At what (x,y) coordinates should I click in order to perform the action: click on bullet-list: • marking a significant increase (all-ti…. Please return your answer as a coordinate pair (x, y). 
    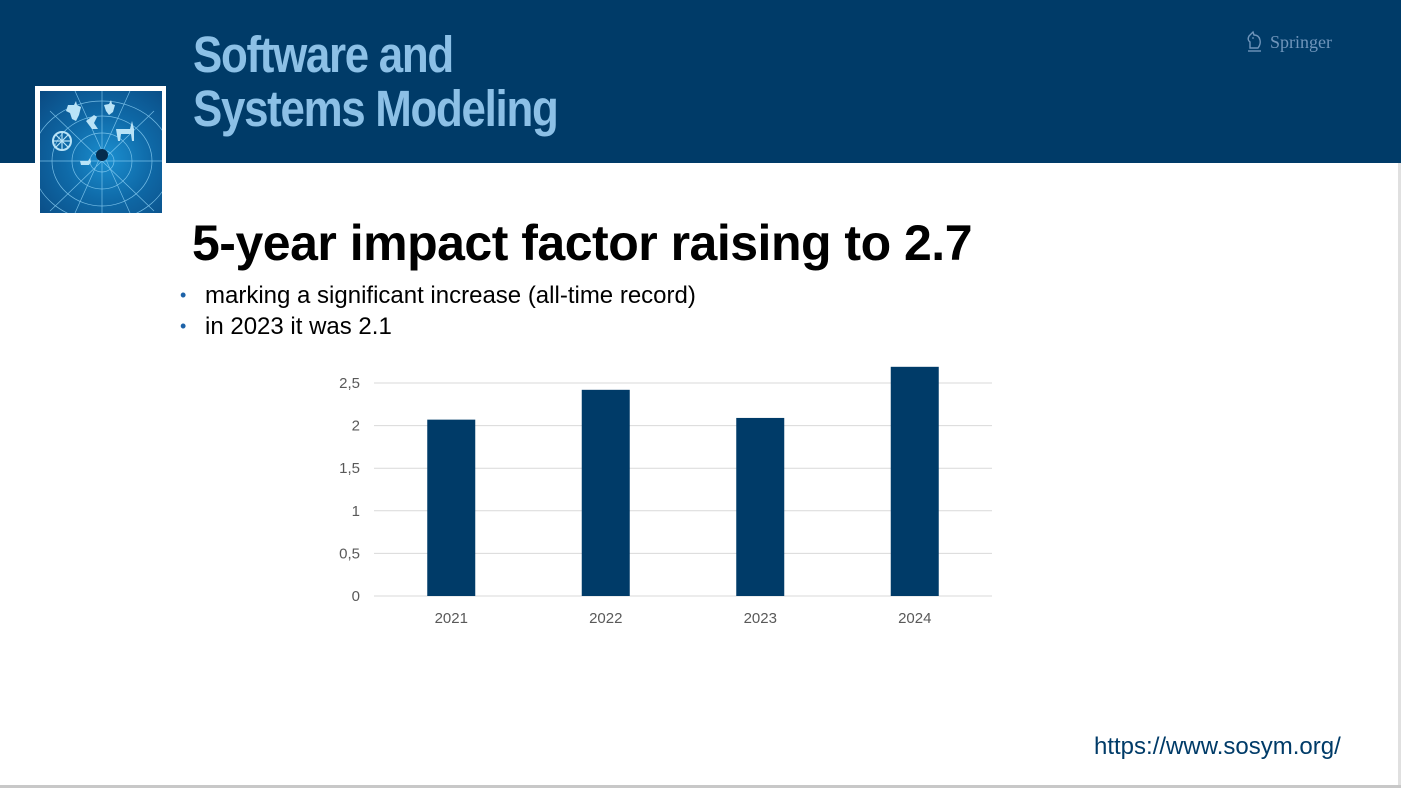
    Looking at the image, I should click on (438, 311).